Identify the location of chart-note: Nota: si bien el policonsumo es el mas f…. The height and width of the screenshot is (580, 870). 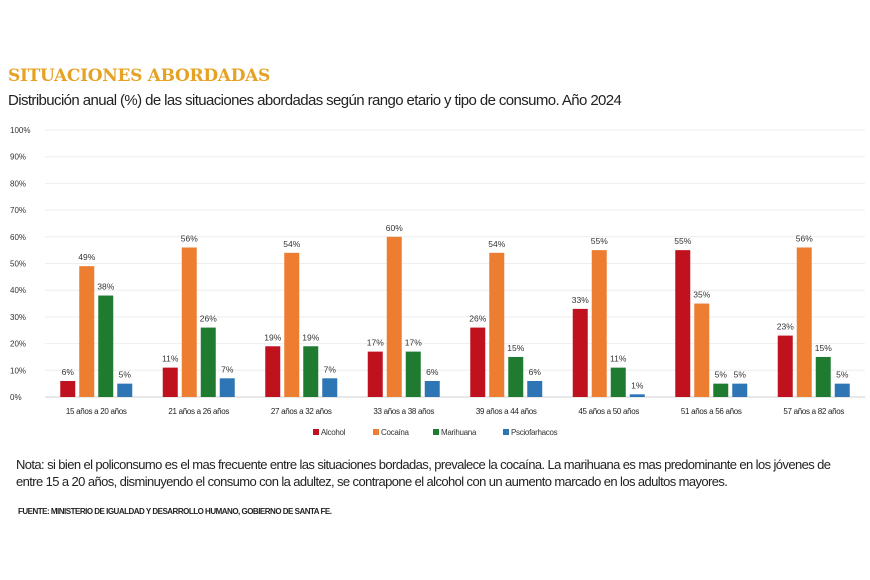
(423, 473).